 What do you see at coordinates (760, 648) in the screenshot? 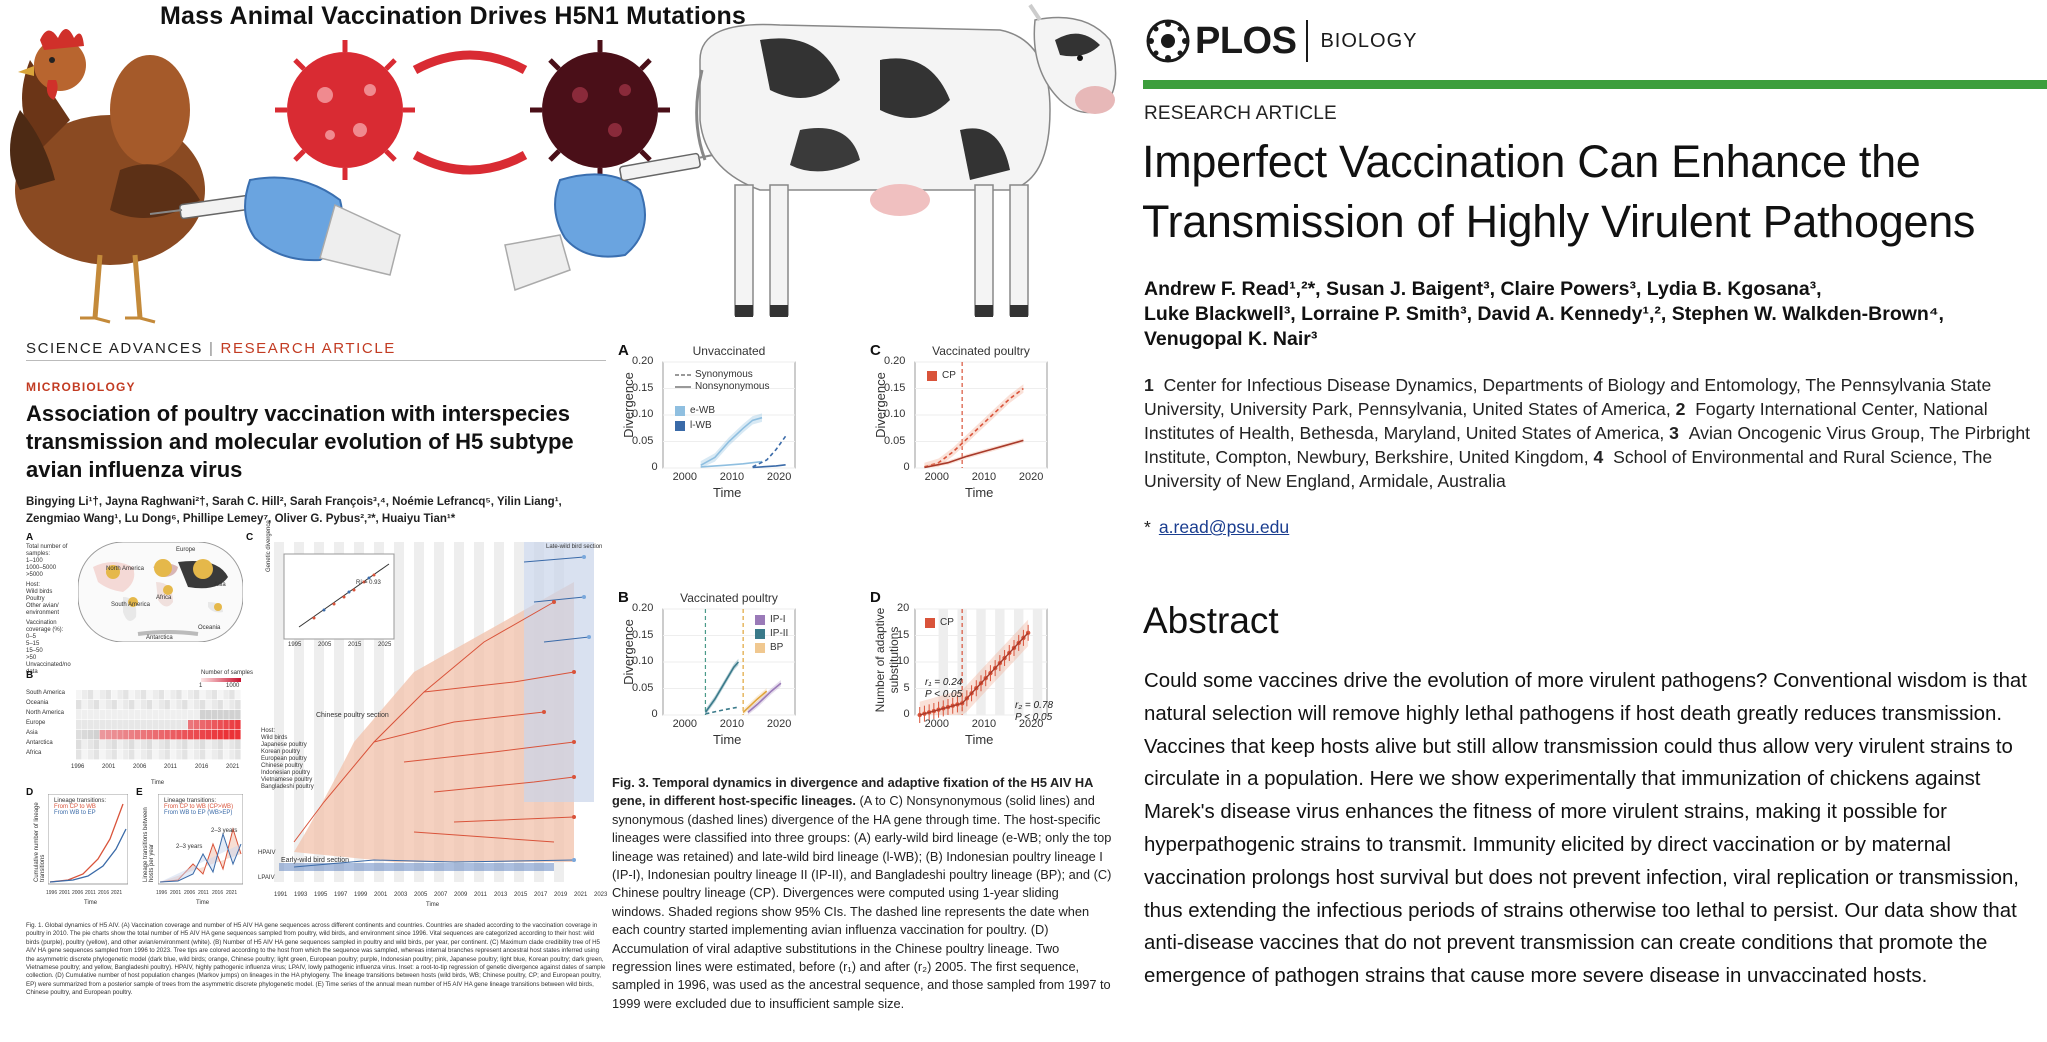
I see `legend-swatch` at bounding box center [760, 648].